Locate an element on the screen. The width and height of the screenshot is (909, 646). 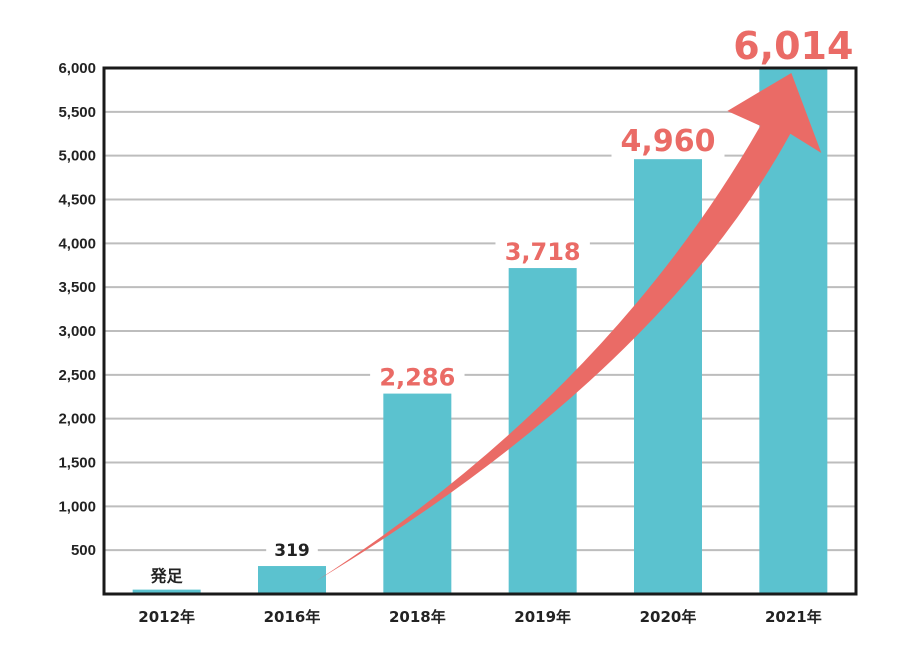
y-tick-label: 4,000 is located at coordinates (77, 243).